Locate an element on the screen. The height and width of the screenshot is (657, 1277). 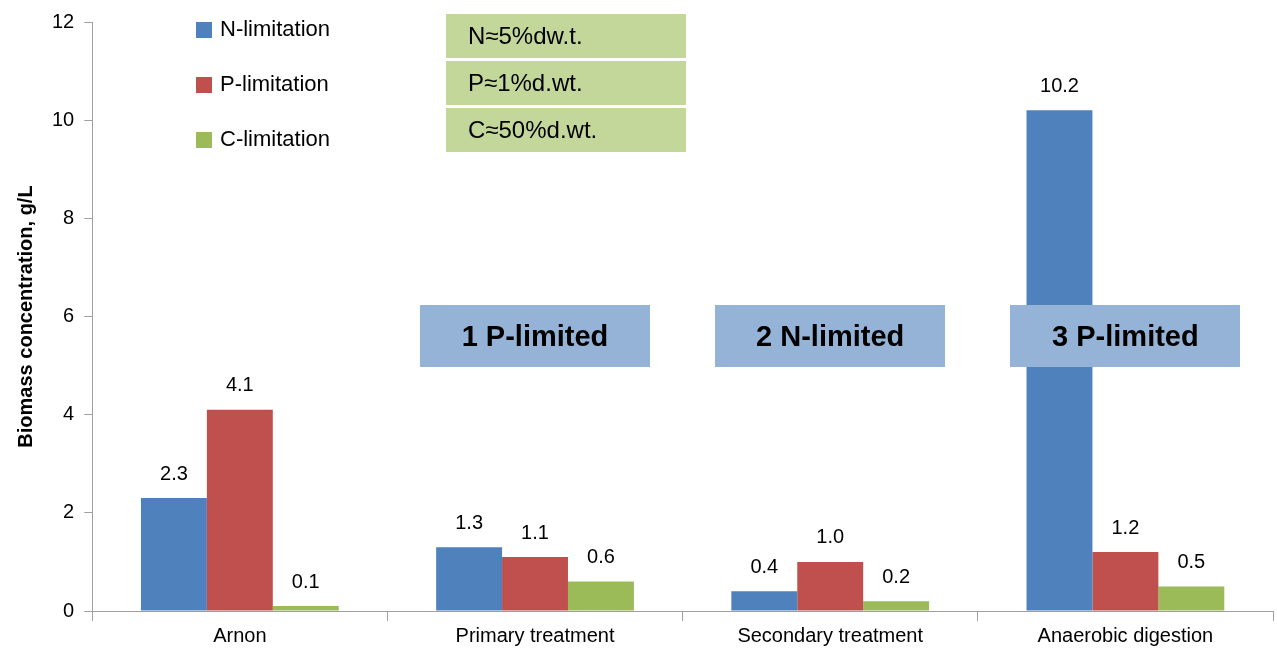
data-label: 0.6 is located at coordinates (601, 556).